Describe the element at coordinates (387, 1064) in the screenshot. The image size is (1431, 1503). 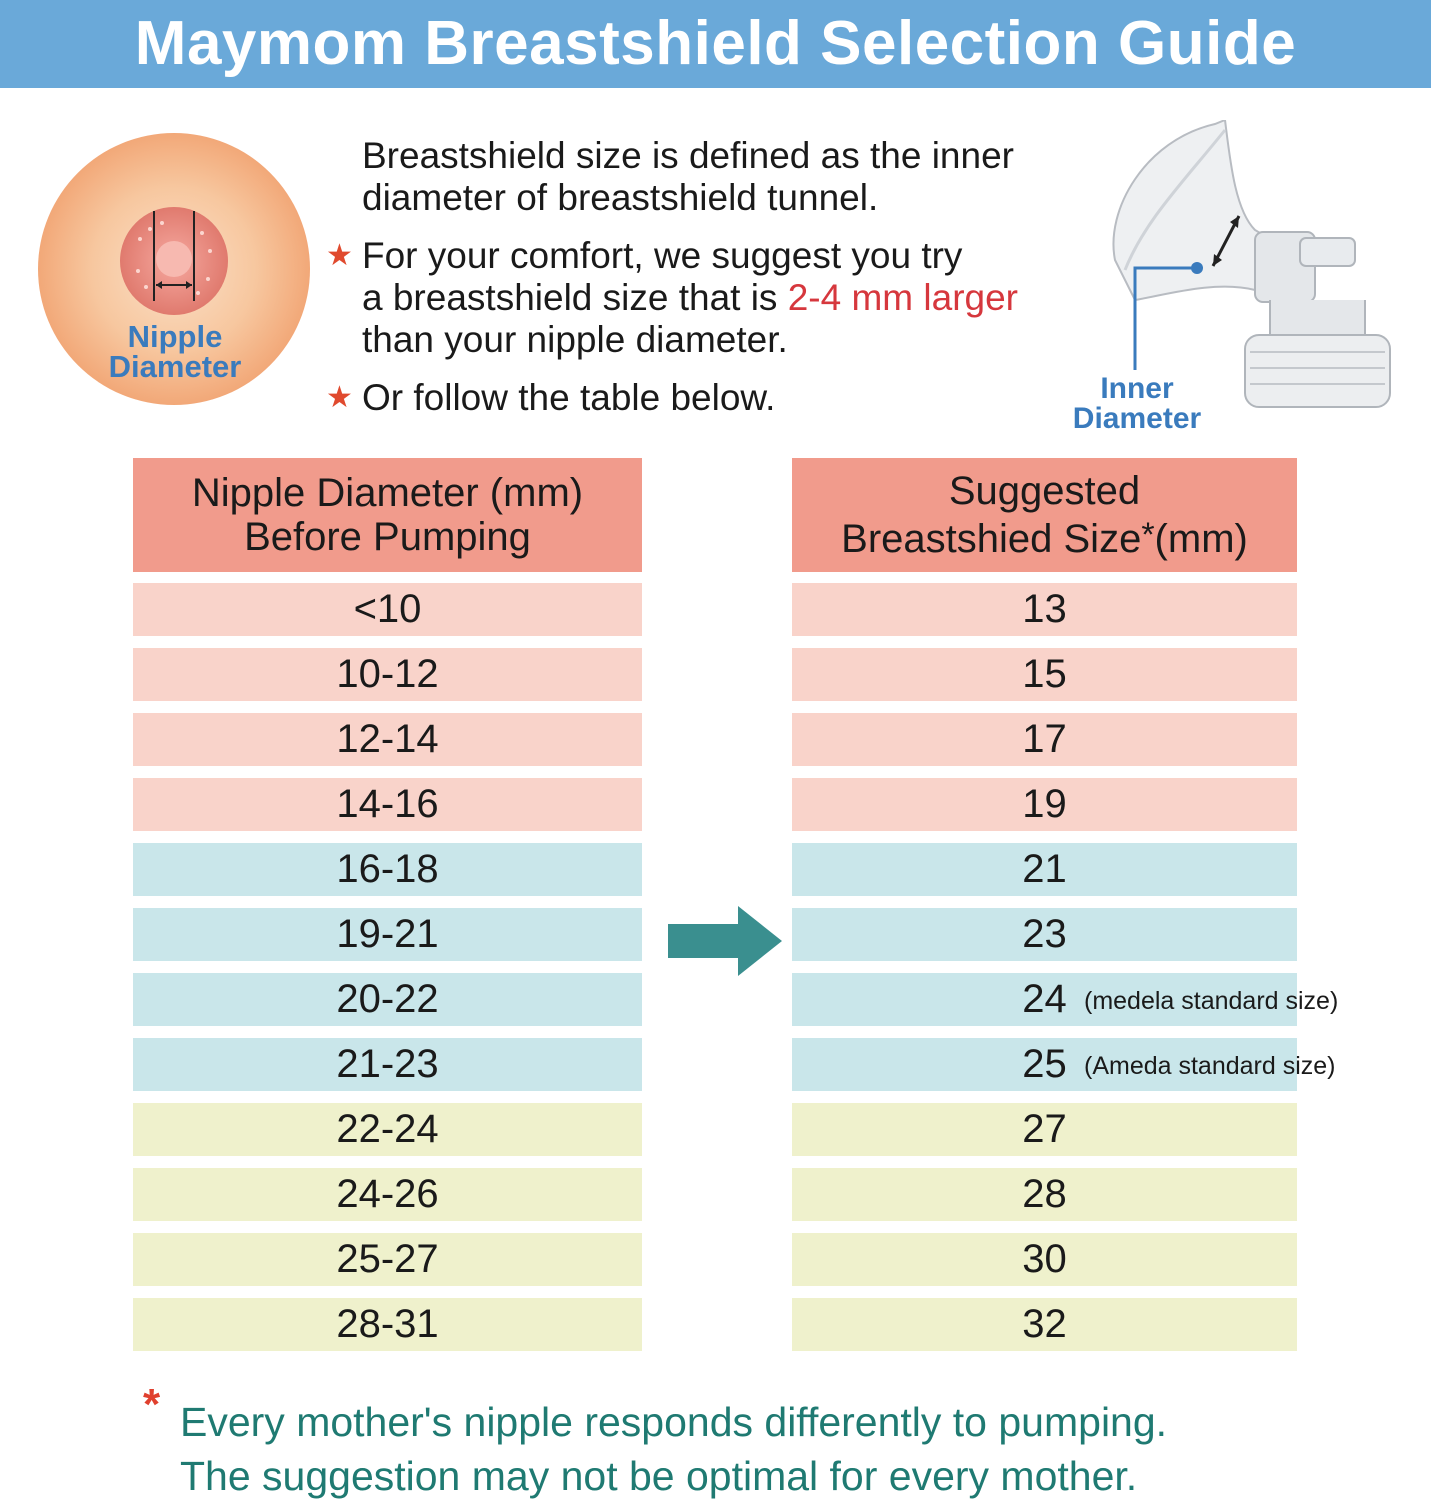
I see `nipple-diameter-cell: 21-23` at that location.